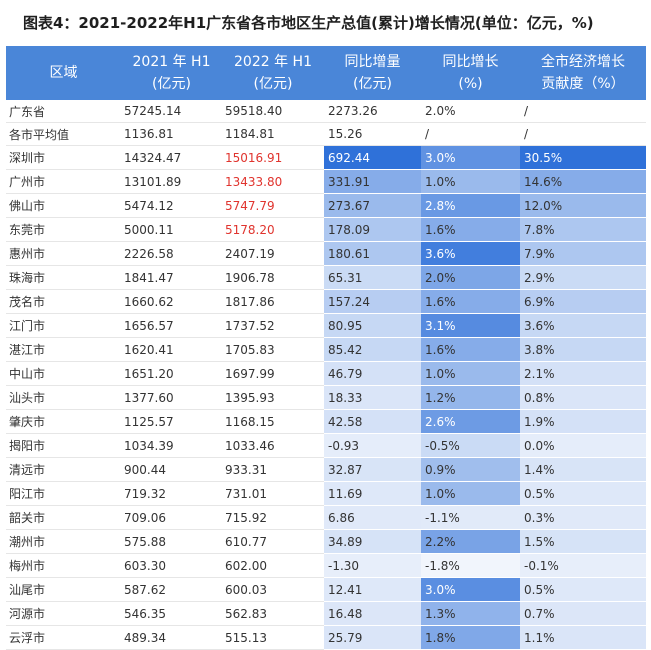 The width and height of the screenshot is (651, 650). What do you see at coordinates (273, 277) in the screenshot?
I see `cell-gdp2022: 1906.78` at bounding box center [273, 277].